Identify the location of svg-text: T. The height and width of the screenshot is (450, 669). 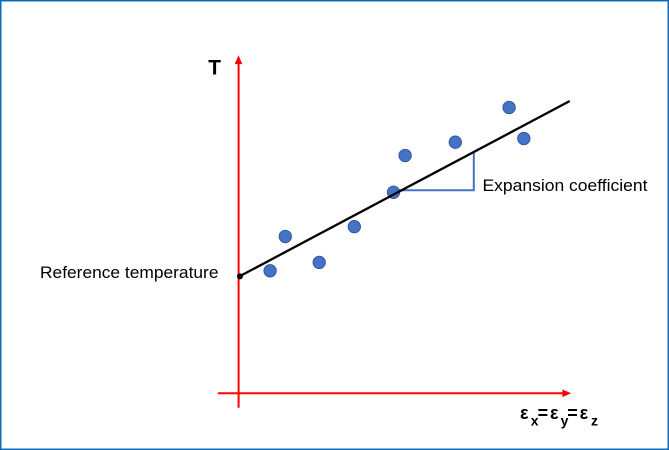
(214, 67).